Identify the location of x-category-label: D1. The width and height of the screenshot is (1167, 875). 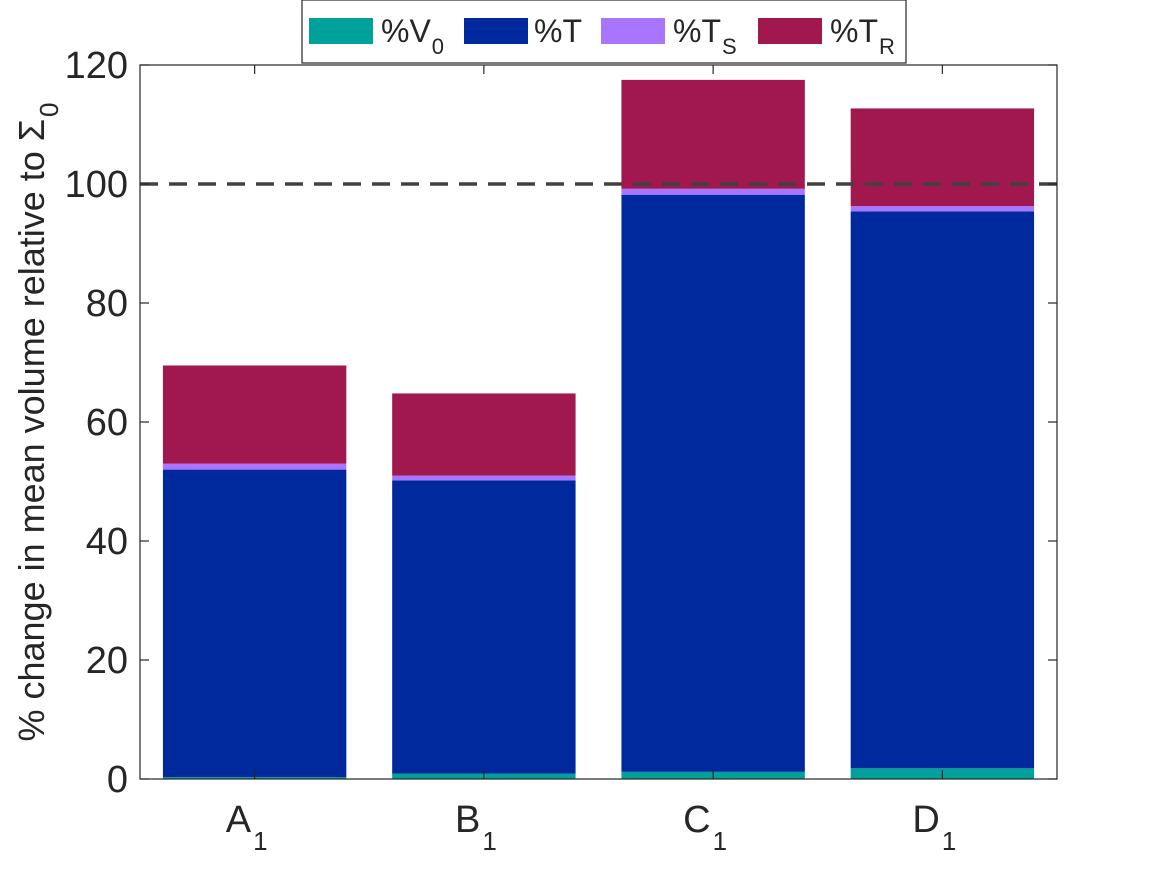
(934, 827).